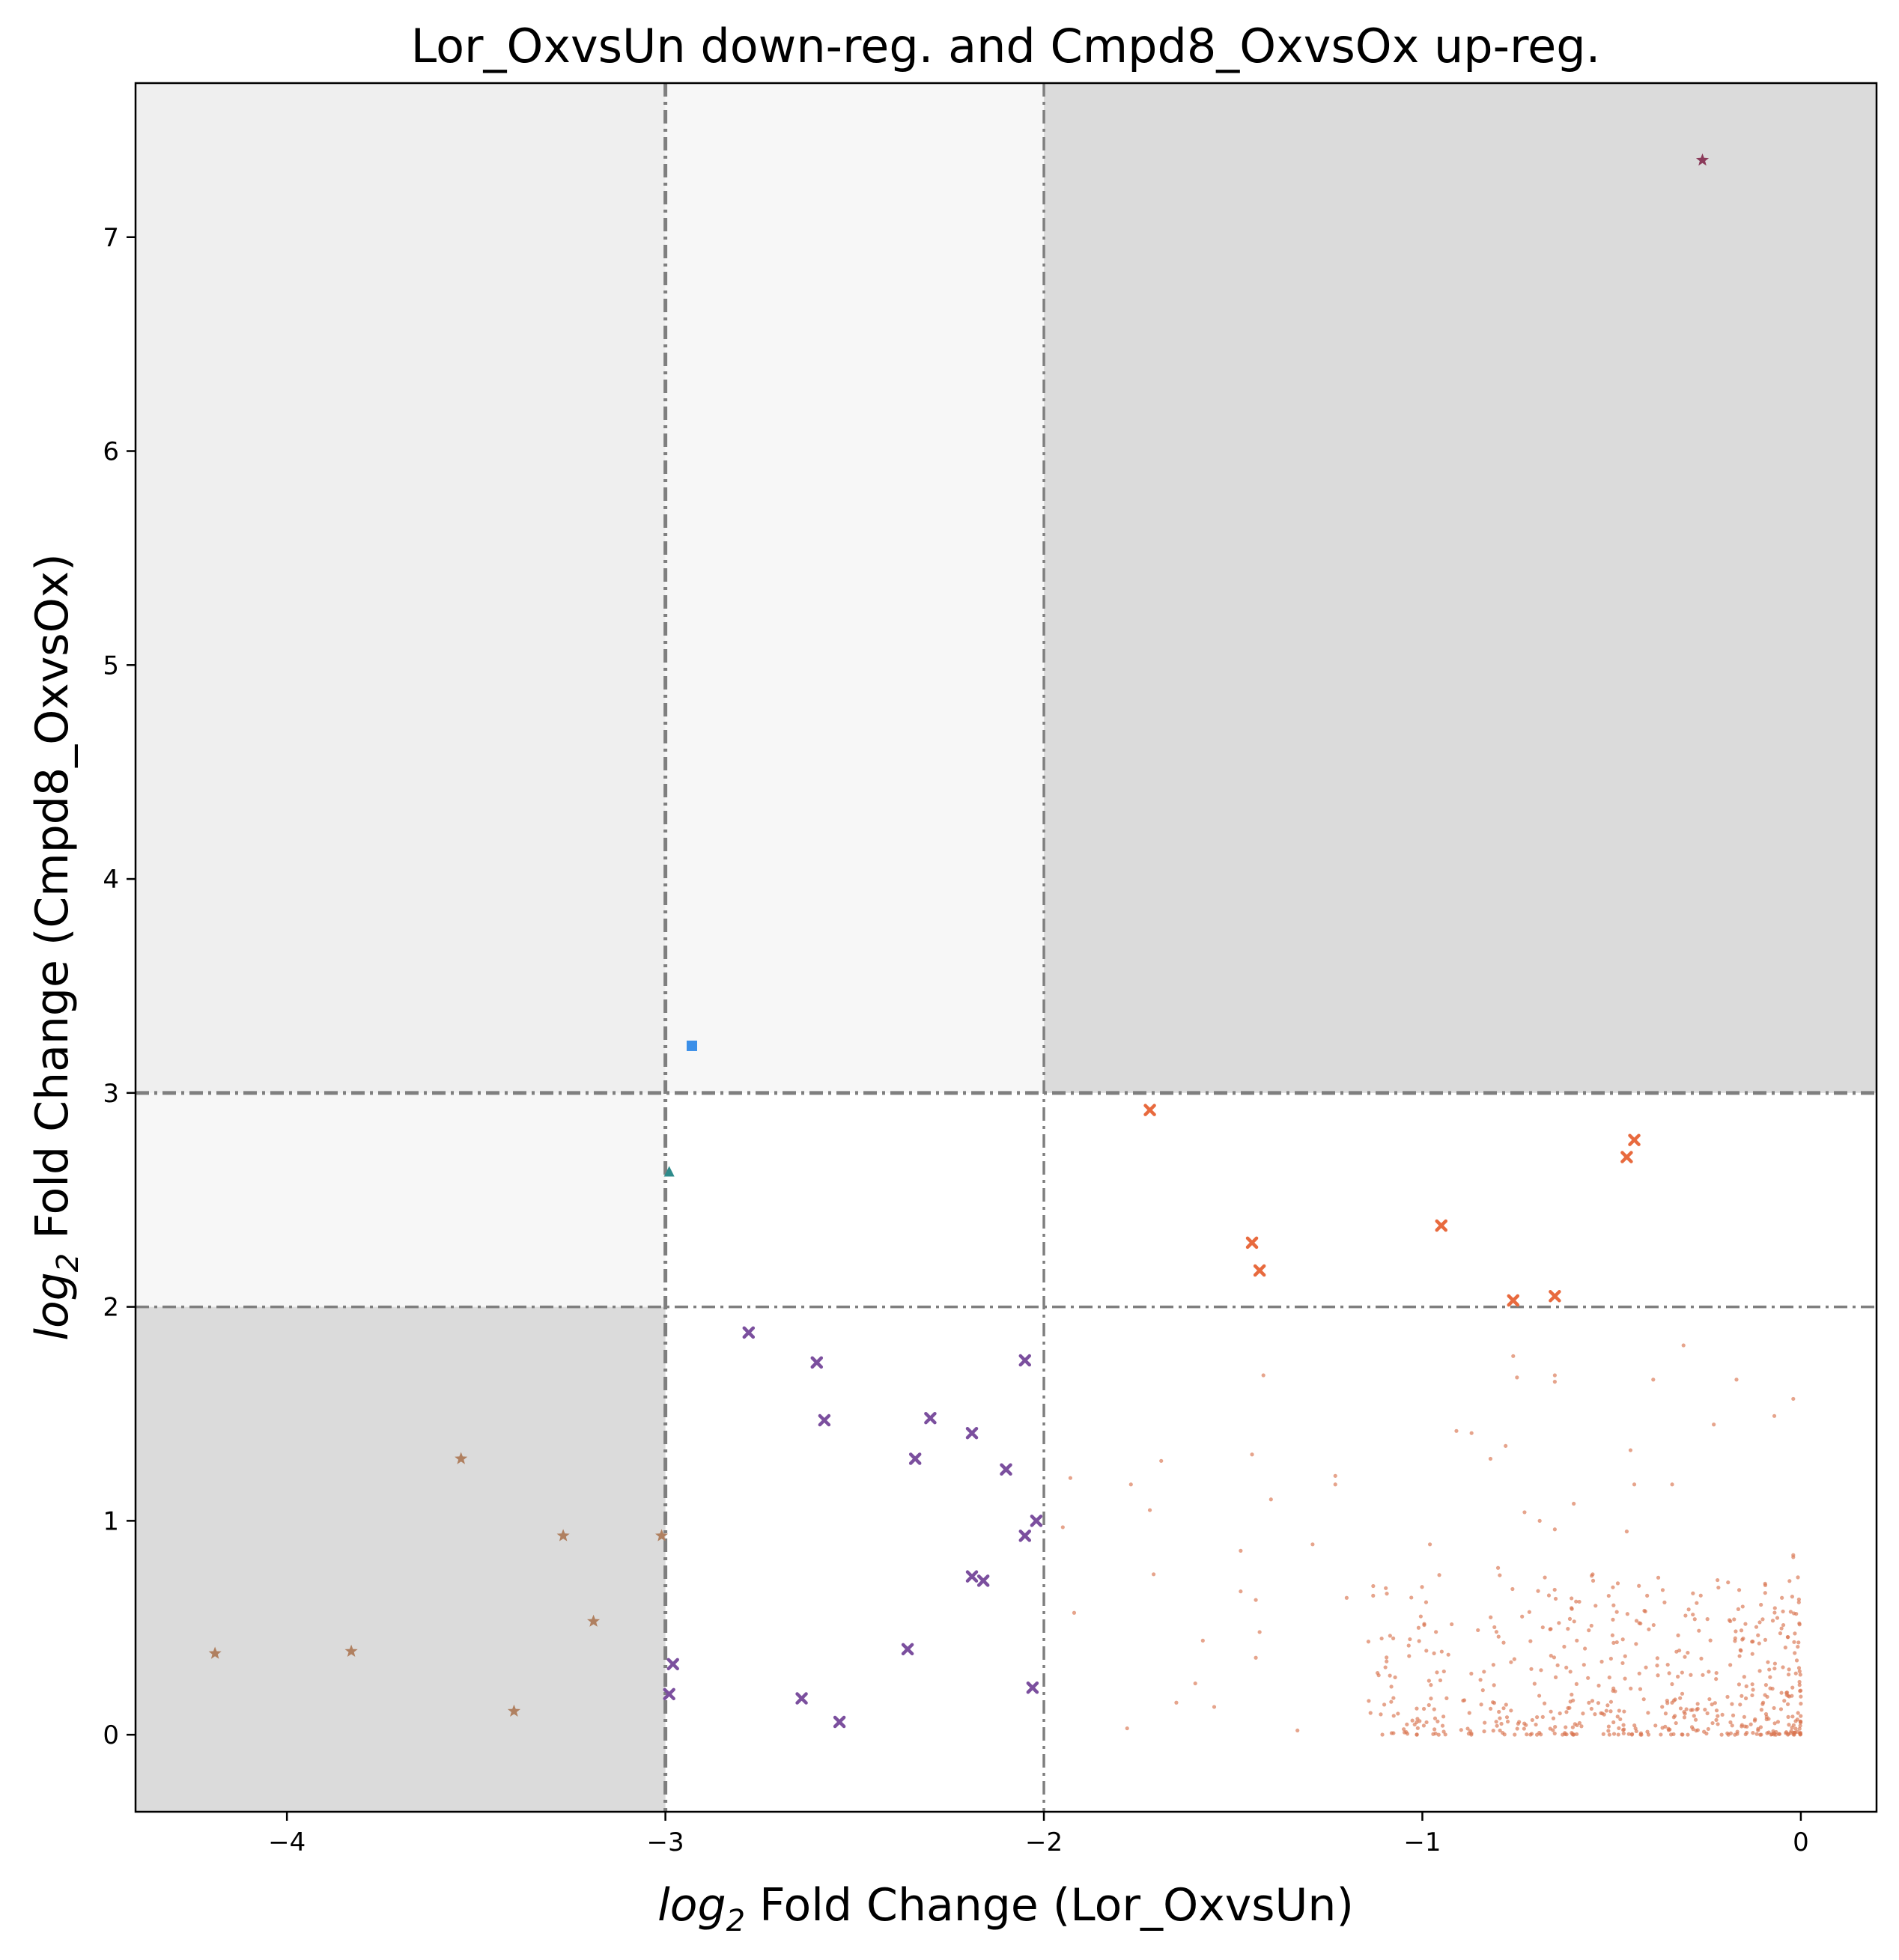 The image size is (1899, 1960). What do you see at coordinates (56, 946) in the screenshot?
I see `y-axis-label: log2 Fold Change (Cmpd8_OxvsOx)` at bounding box center [56, 946].